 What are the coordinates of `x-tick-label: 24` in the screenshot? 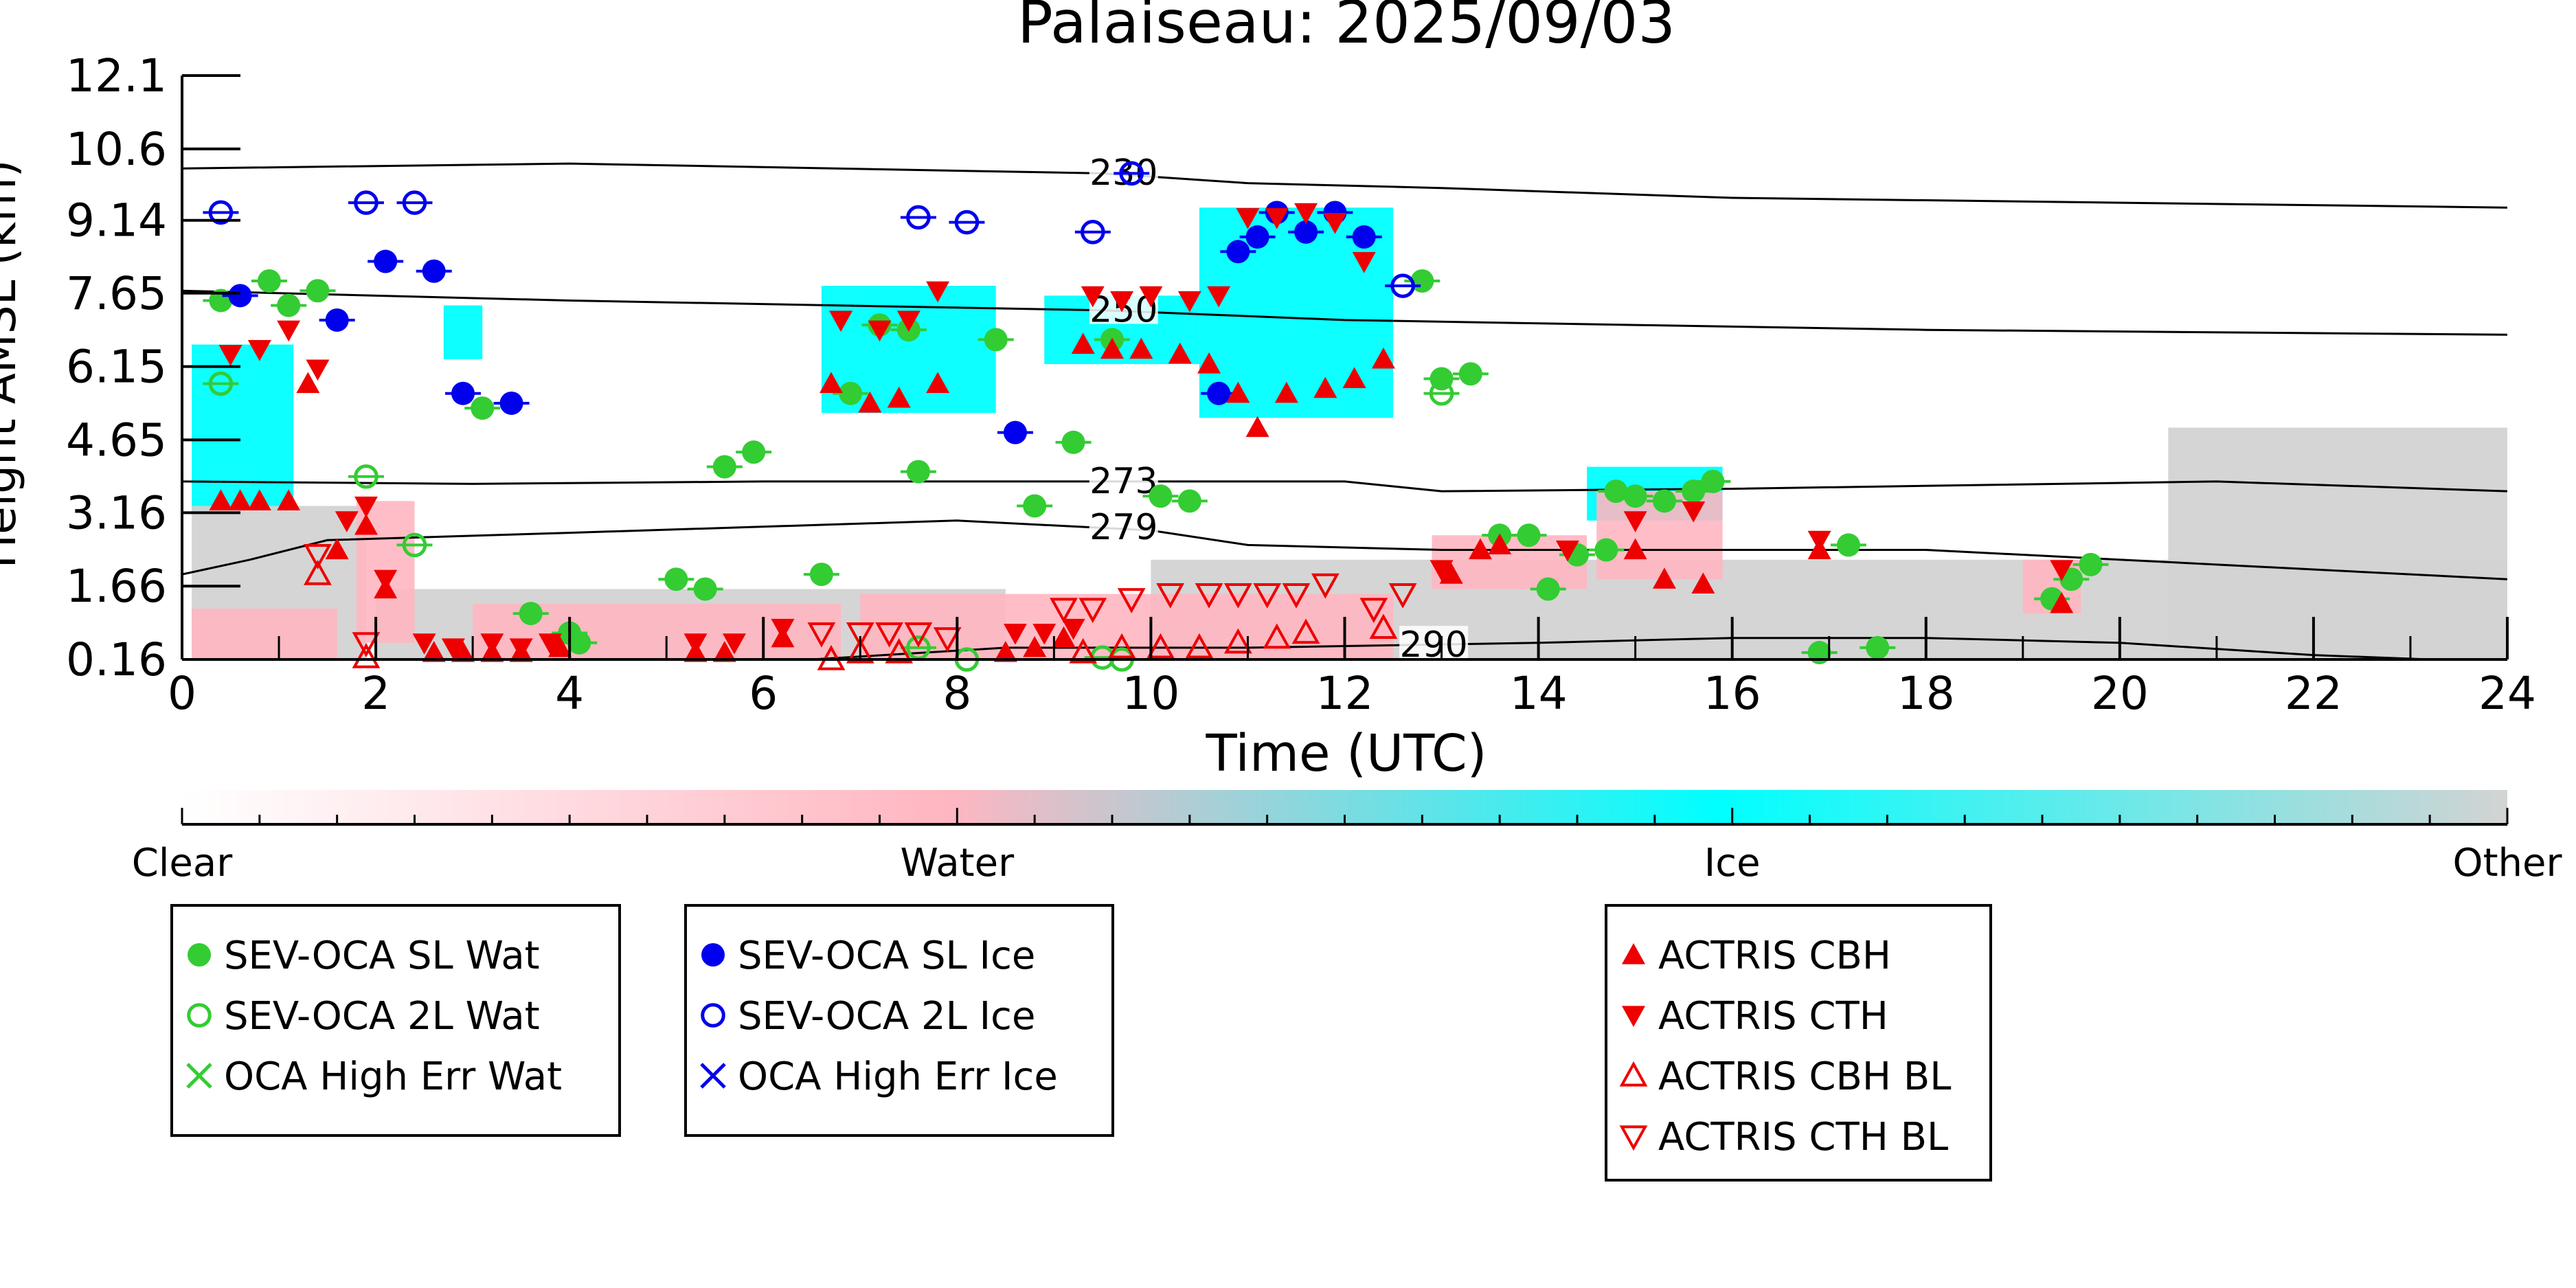 It's located at (2507, 693).